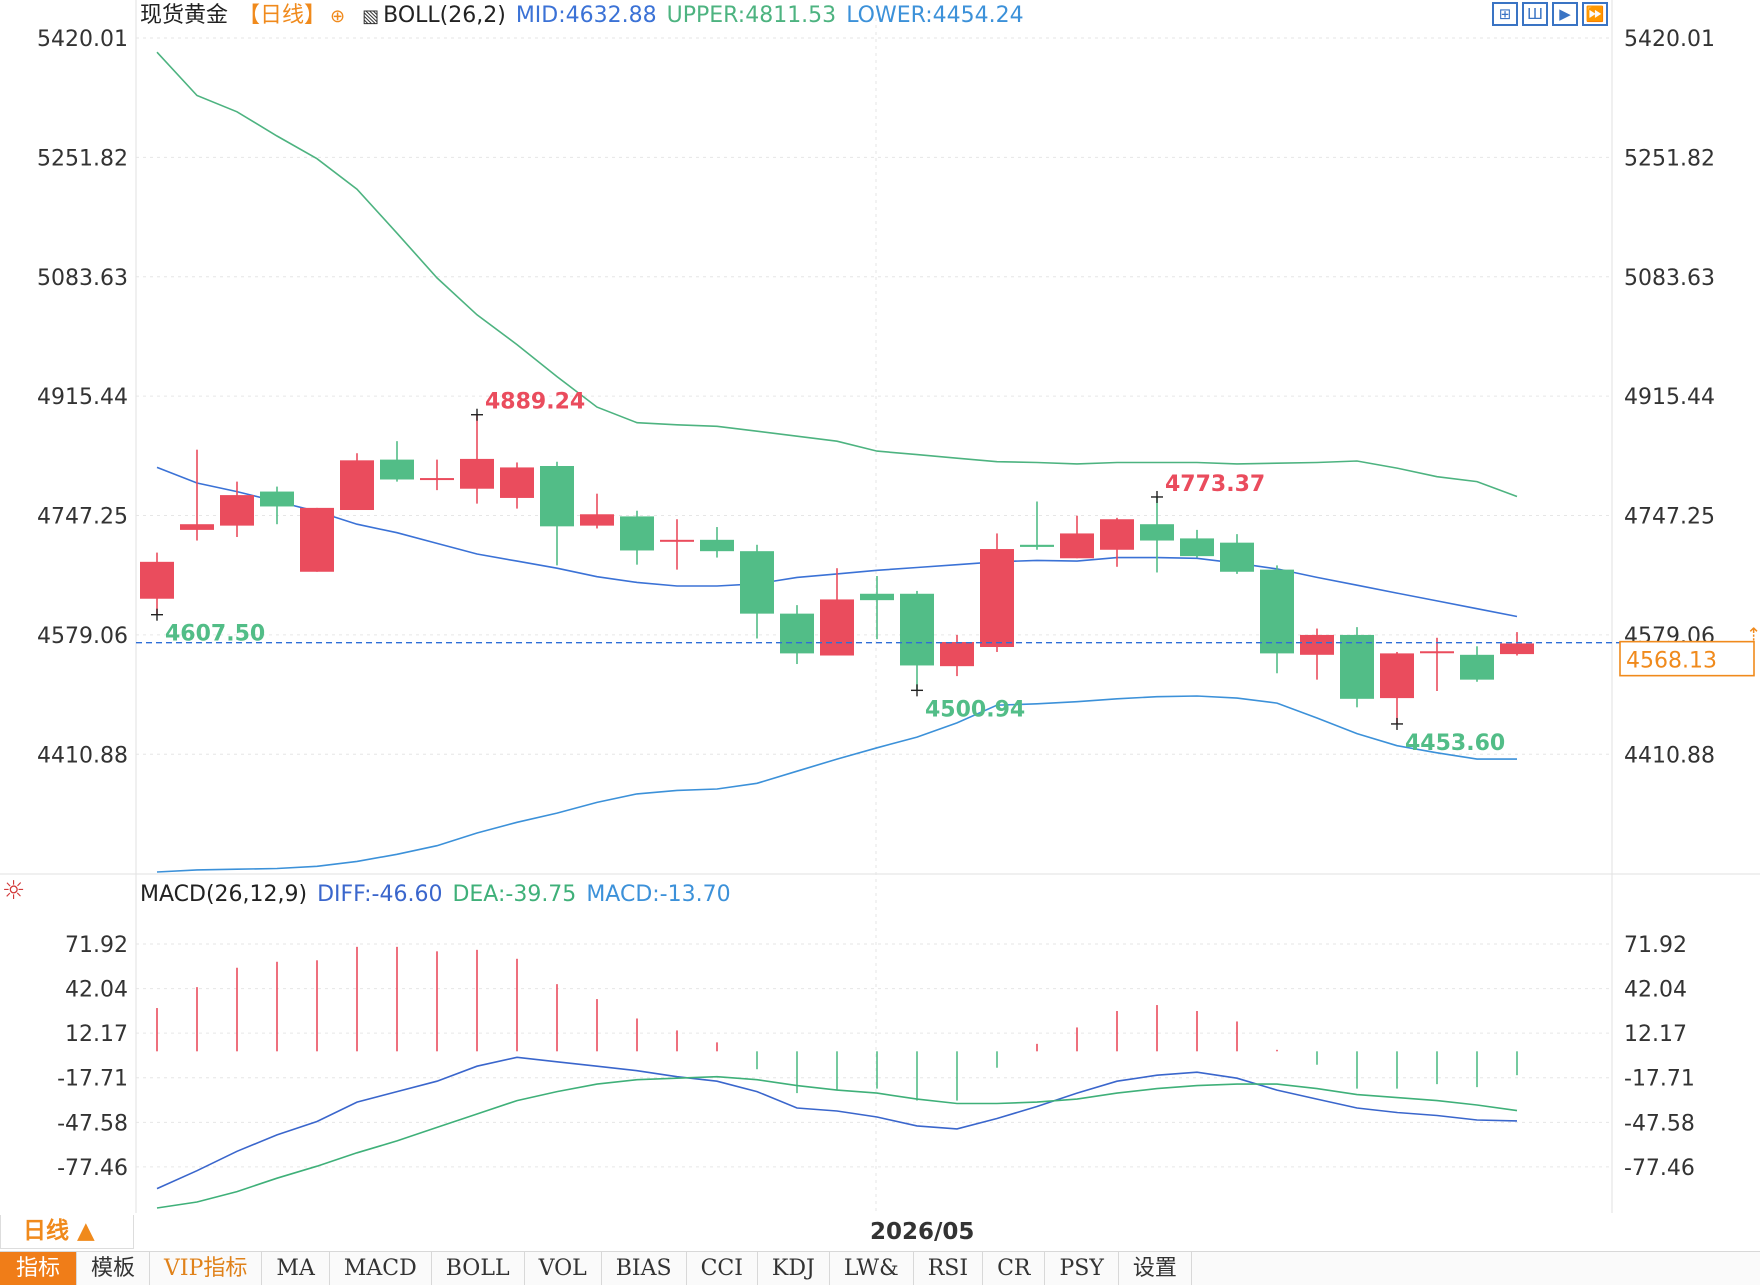 The height and width of the screenshot is (1285, 1760). Describe the element at coordinates (14, 891) in the screenshot. I see `indicator-settings-icon: ☼` at that location.